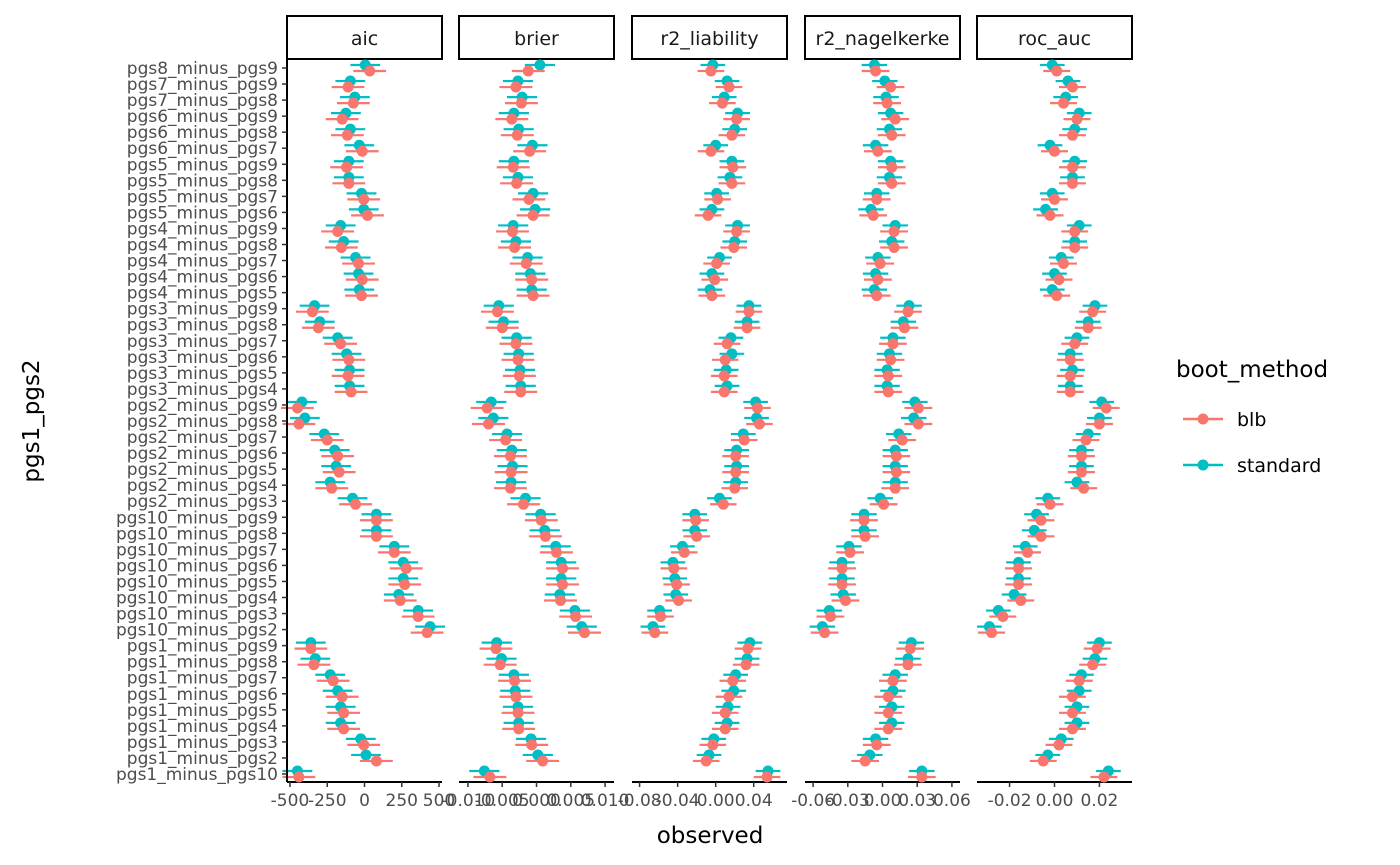 The image size is (1400, 865). What do you see at coordinates (202, 294) in the screenshot?
I see `y-tick-label-pgs4-minus-pgs5: pgs4_minus_pgs5` at bounding box center [202, 294].